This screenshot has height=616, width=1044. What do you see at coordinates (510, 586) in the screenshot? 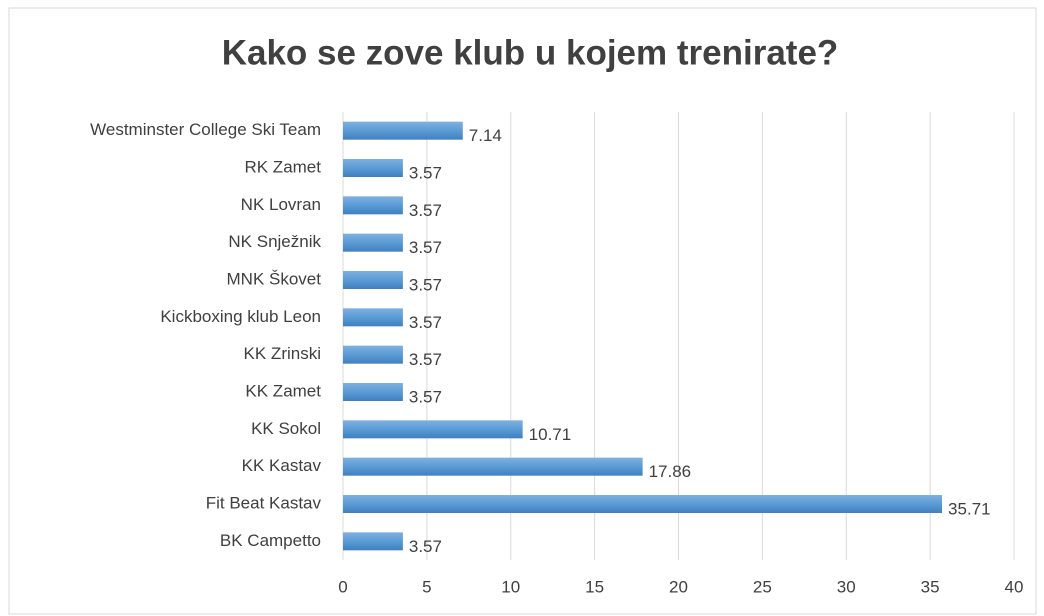
I see `x-tick-label: 10` at bounding box center [510, 586].